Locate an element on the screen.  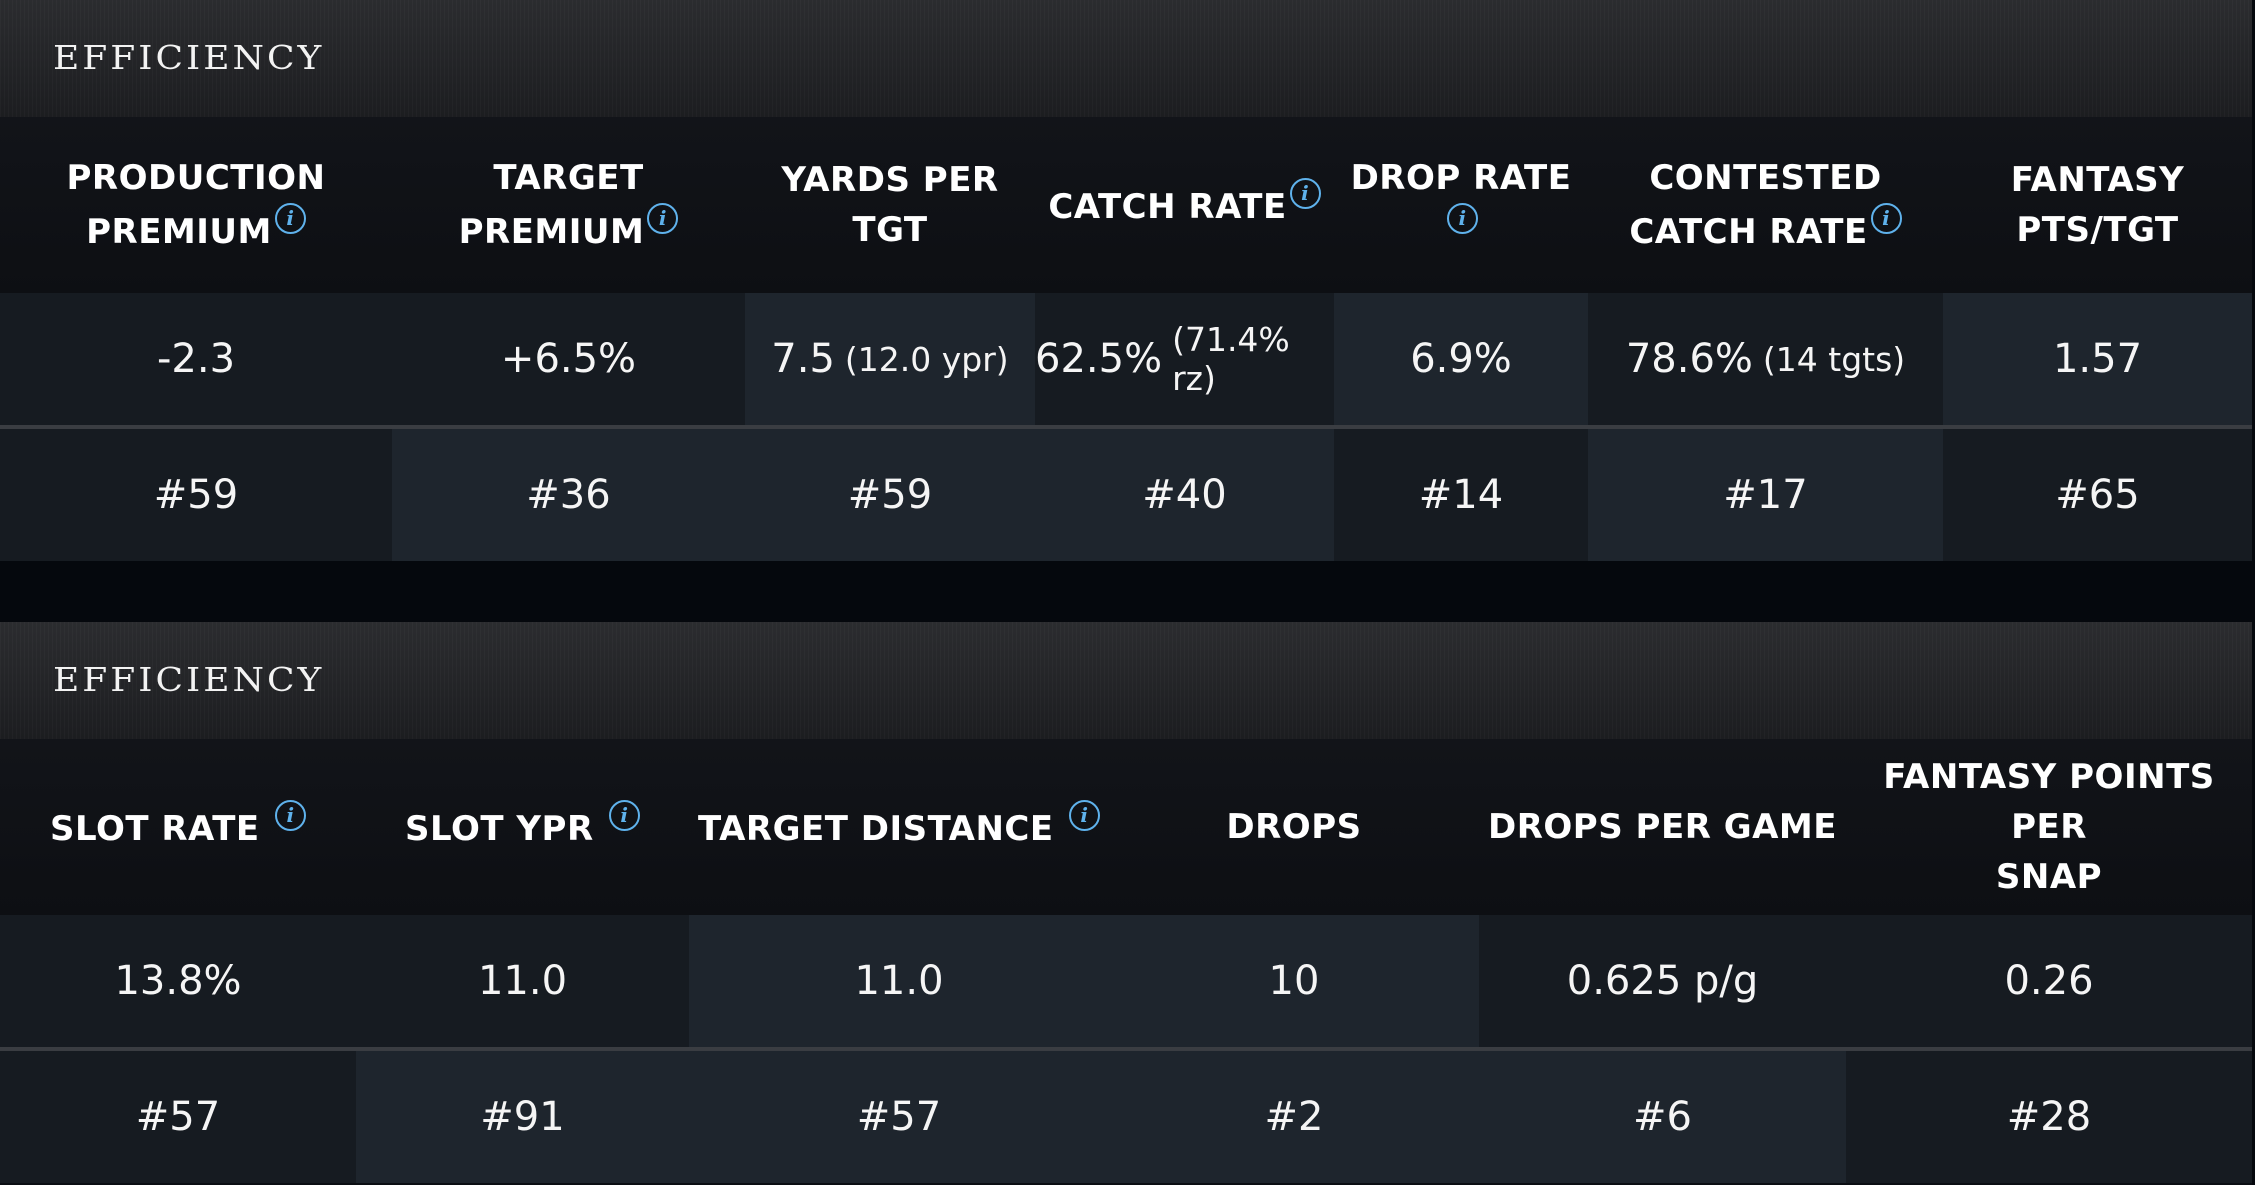
col-header-target-distance: TARGET DISTANCE i is located at coordinates (899, 827).